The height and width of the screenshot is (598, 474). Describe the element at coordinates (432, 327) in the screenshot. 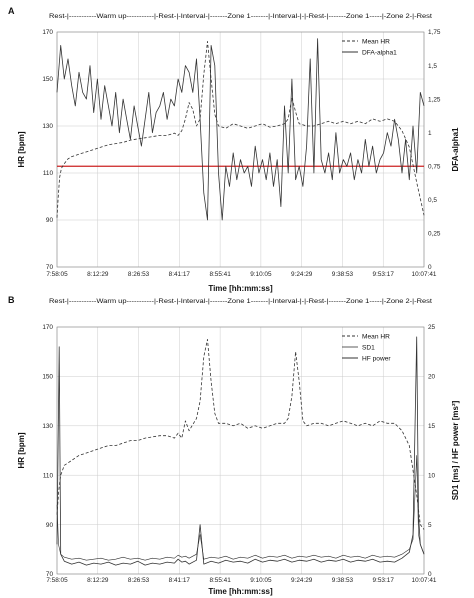

I see `y2-tick-label: 25` at that location.